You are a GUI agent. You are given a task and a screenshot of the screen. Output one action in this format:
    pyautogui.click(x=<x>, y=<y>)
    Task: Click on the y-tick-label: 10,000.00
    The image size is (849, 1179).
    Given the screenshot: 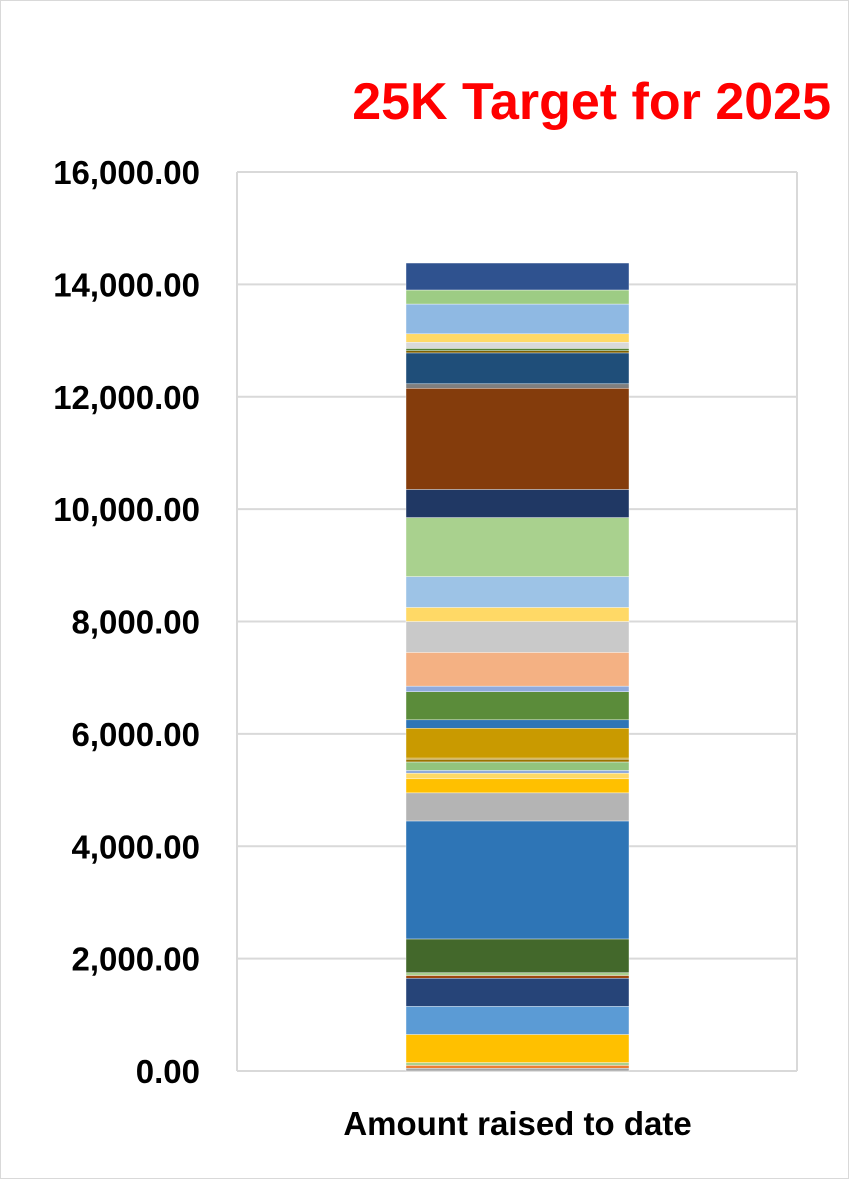 What is the action you would take?
    pyautogui.click(x=126, y=509)
    